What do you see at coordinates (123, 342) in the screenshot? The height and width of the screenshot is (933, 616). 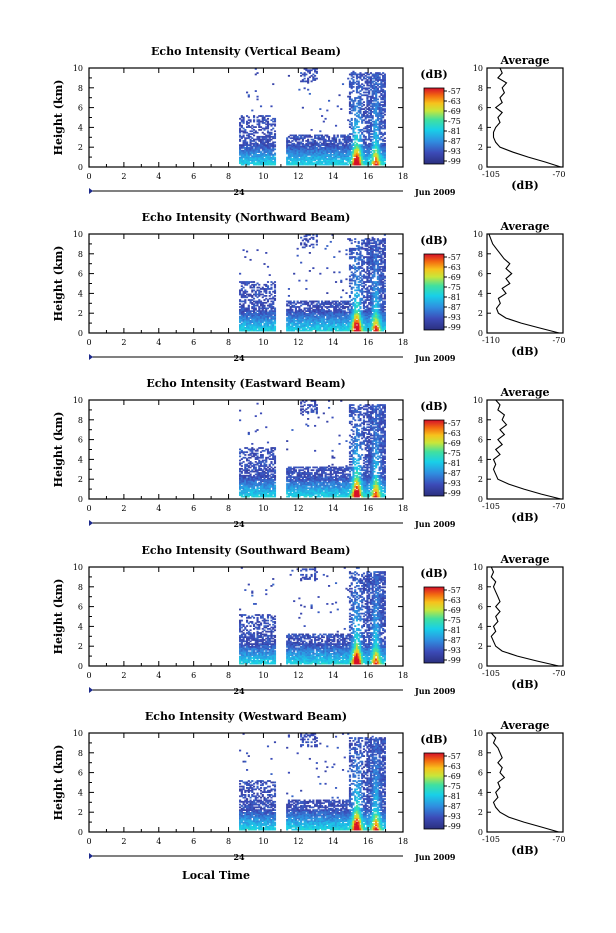 I see `x-tick-label: 2` at bounding box center [123, 342].